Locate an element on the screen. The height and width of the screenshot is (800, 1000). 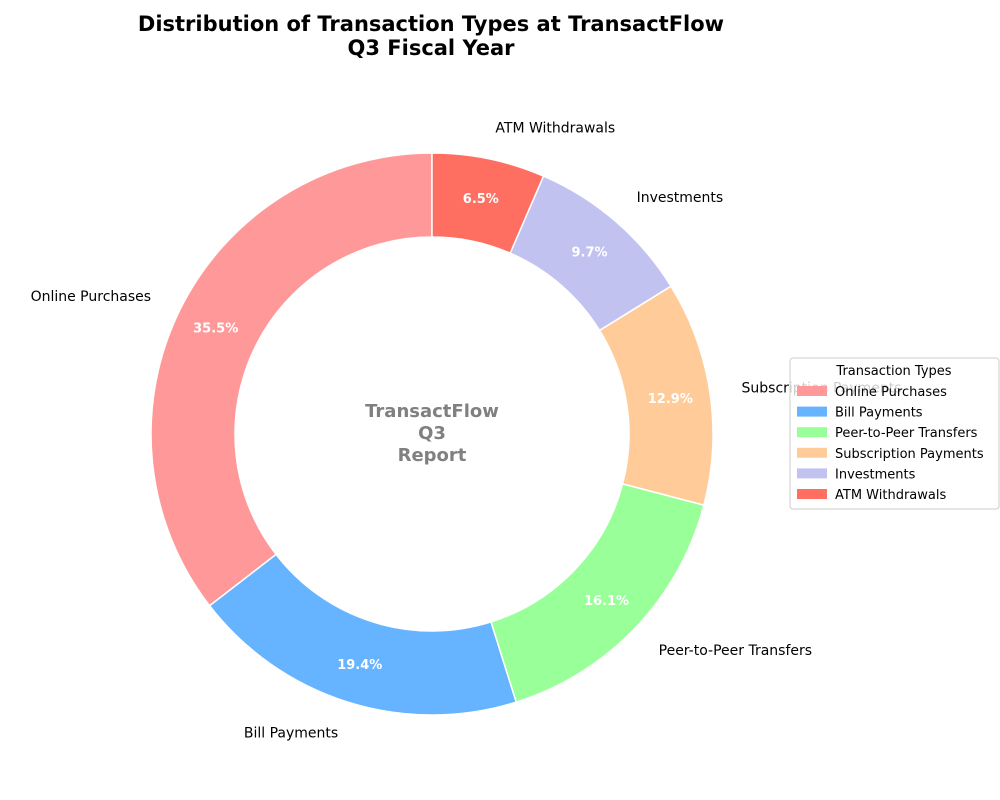
slice-peer-to-peer-transfers is located at coordinates (597, 593).